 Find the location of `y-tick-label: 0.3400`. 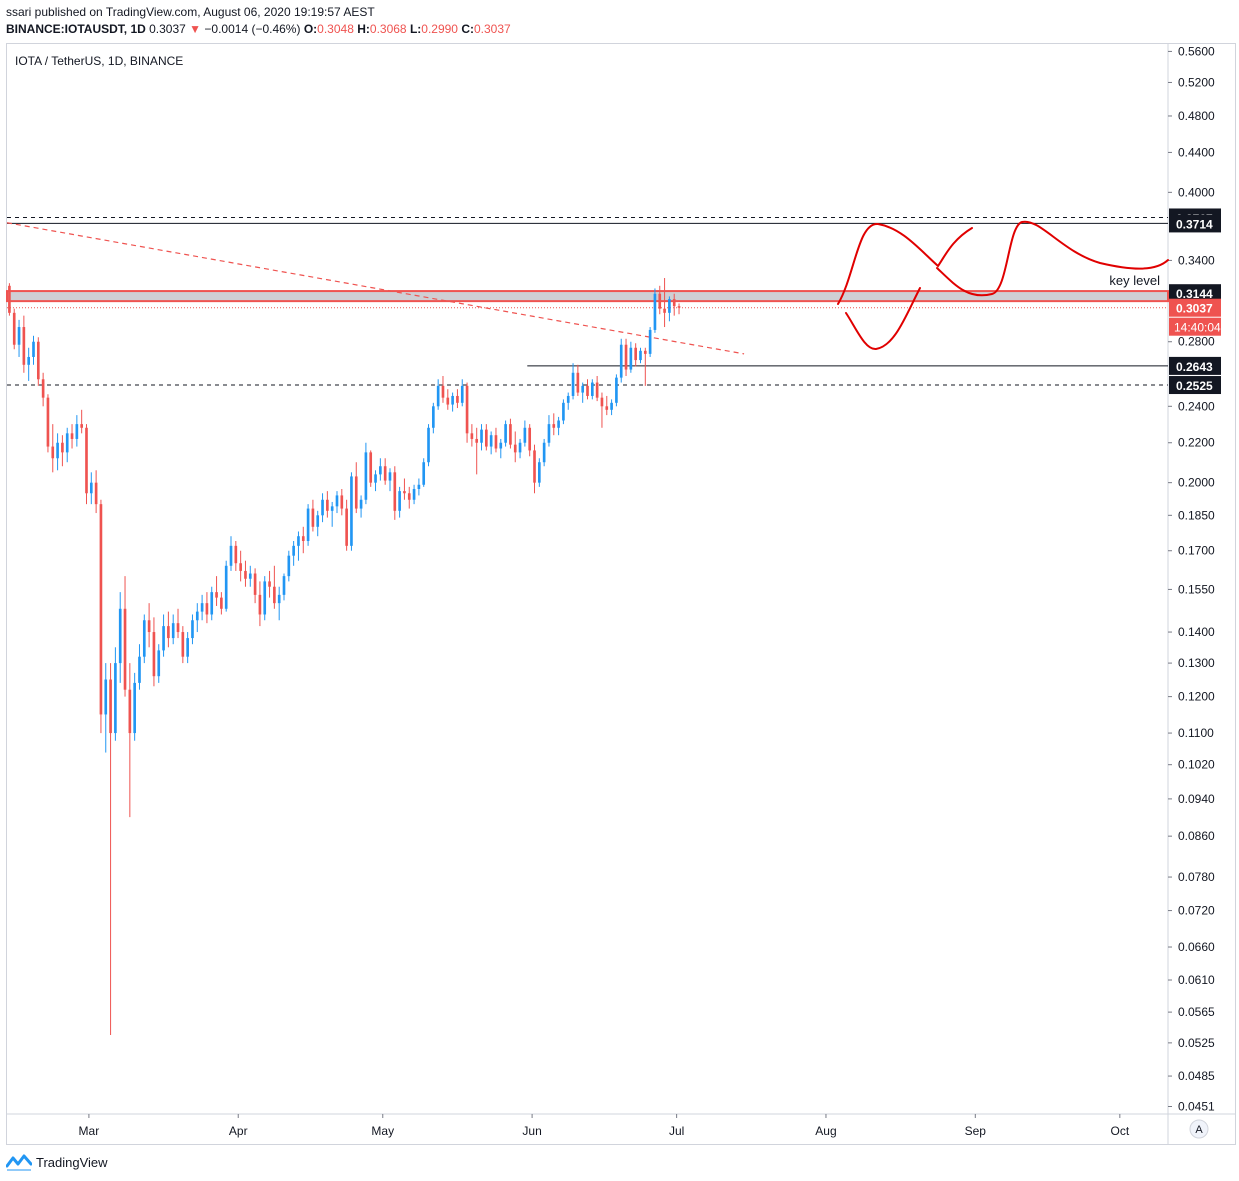

y-tick-label: 0.3400 is located at coordinates (1196, 260).